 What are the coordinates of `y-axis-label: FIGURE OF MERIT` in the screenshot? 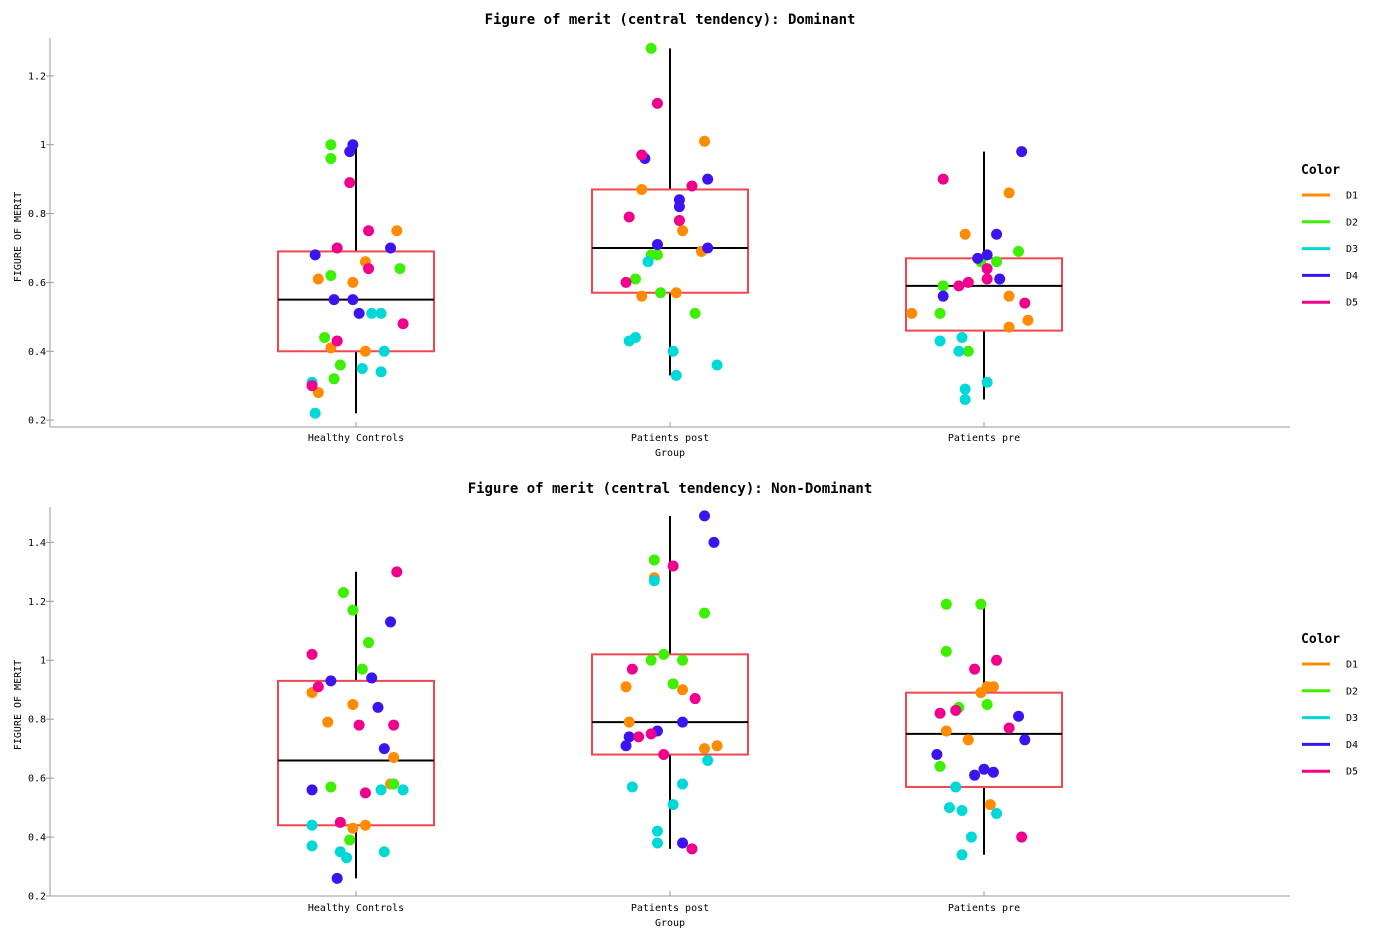 It's located at (18, 705).